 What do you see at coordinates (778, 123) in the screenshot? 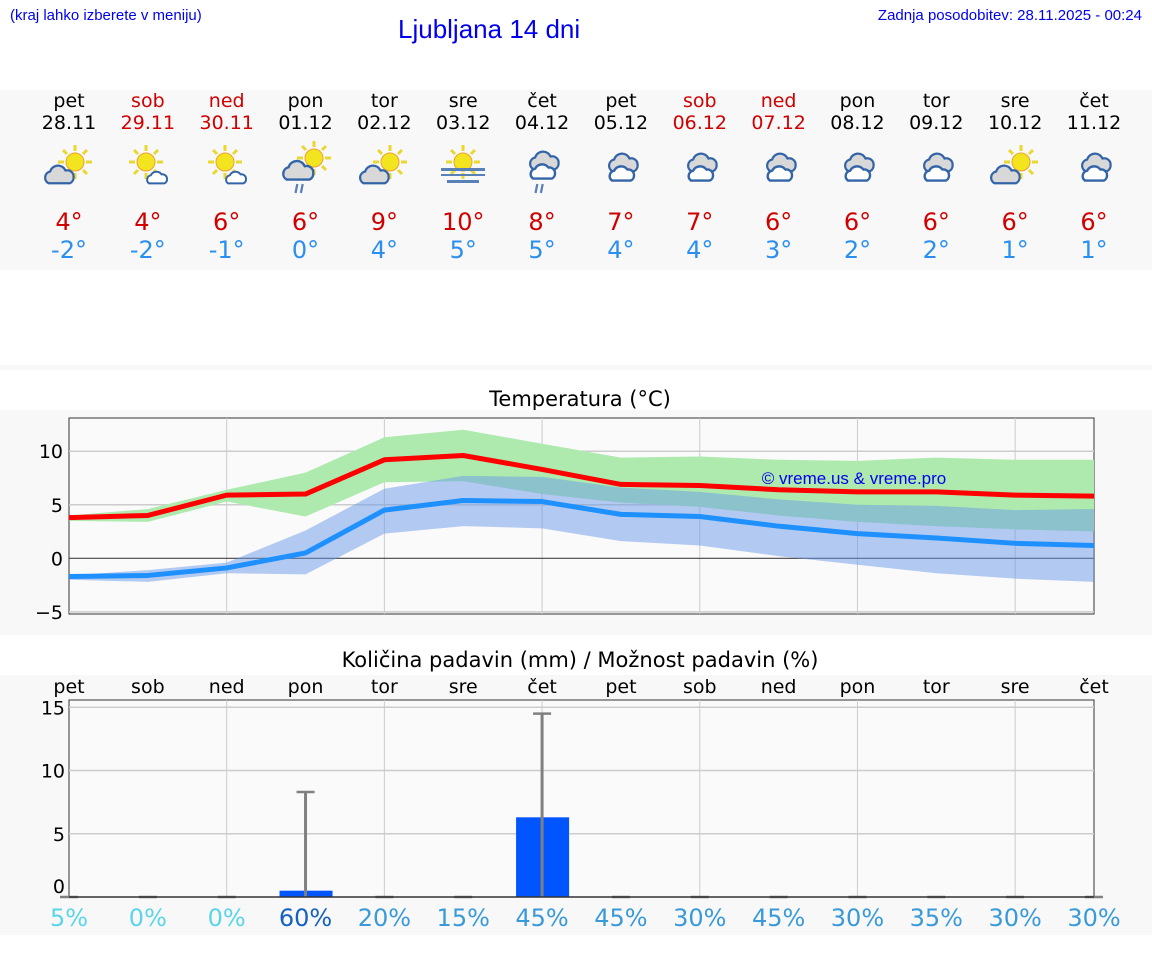
I see `day-date: 07.12` at bounding box center [778, 123].